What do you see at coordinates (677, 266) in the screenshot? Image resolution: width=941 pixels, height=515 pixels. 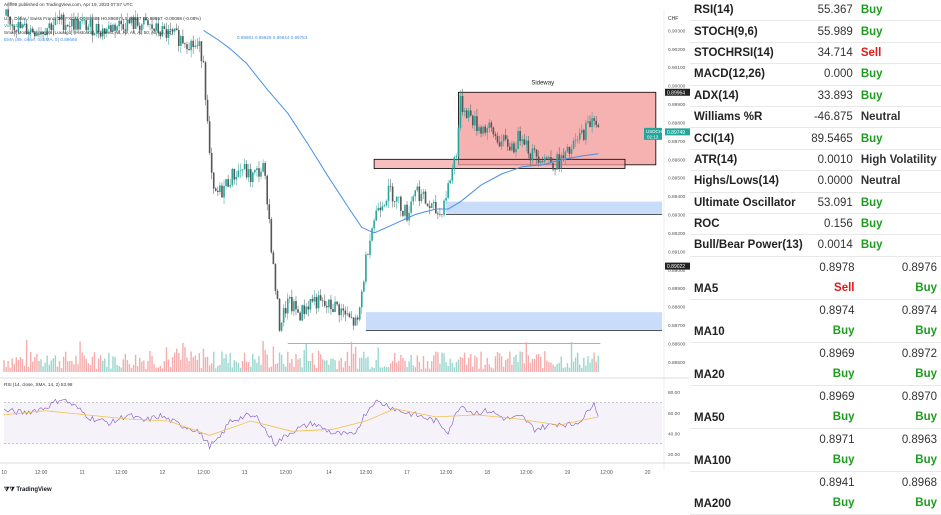 I see `box-low-price-bg` at bounding box center [677, 266].